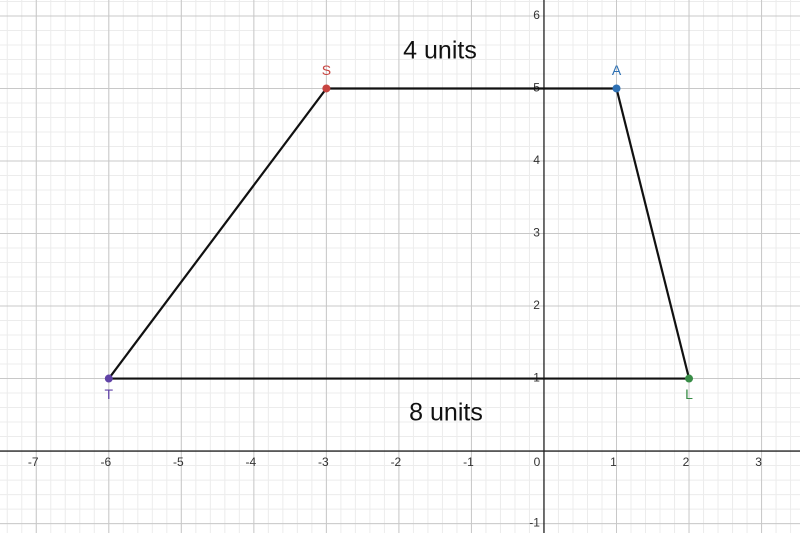  Describe the element at coordinates (396, 462) in the screenshot. I see `x-tick-label: -2` at that location.